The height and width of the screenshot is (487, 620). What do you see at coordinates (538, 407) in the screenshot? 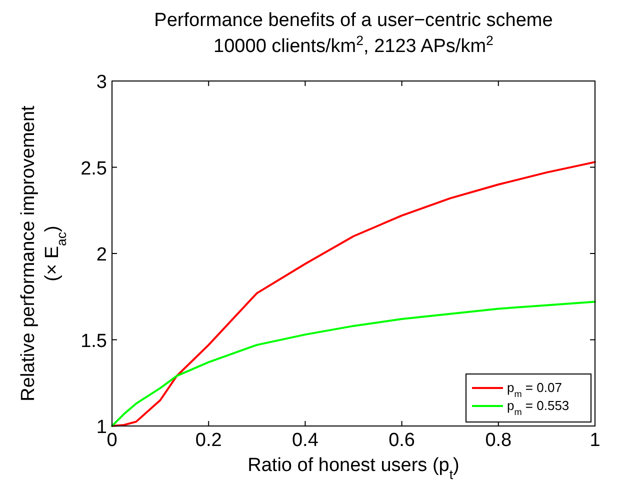
I see `legend-label: p$_{m}$ = 0.553` at bounding box center [538, 407].